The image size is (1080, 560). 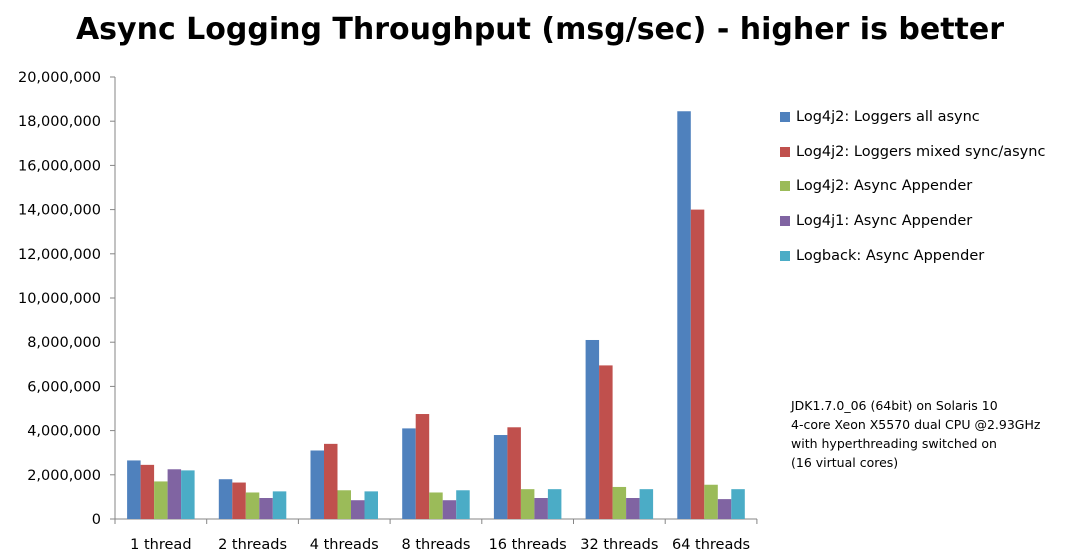 What do you see at coordinates (252, 545) in the screenshot?
I see `x-tick-label: 2 threads` at bounding box center [252, 545].